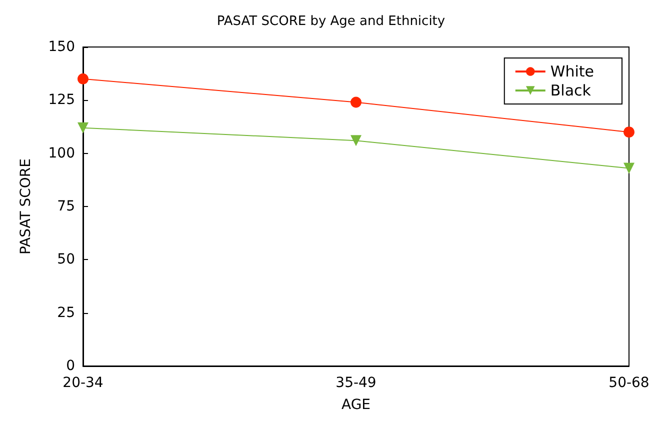 The width and height of the screenshot is (662, 422). I want to click on y-tick-label: 150, so click(61, 47).